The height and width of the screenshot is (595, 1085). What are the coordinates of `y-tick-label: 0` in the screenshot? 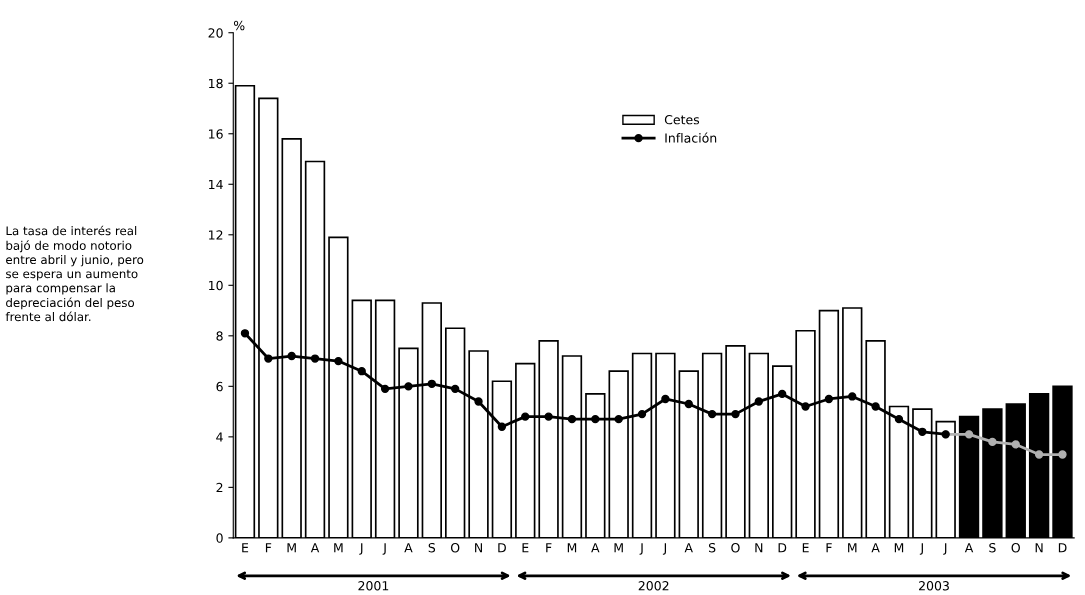 It's located at (219, 538).